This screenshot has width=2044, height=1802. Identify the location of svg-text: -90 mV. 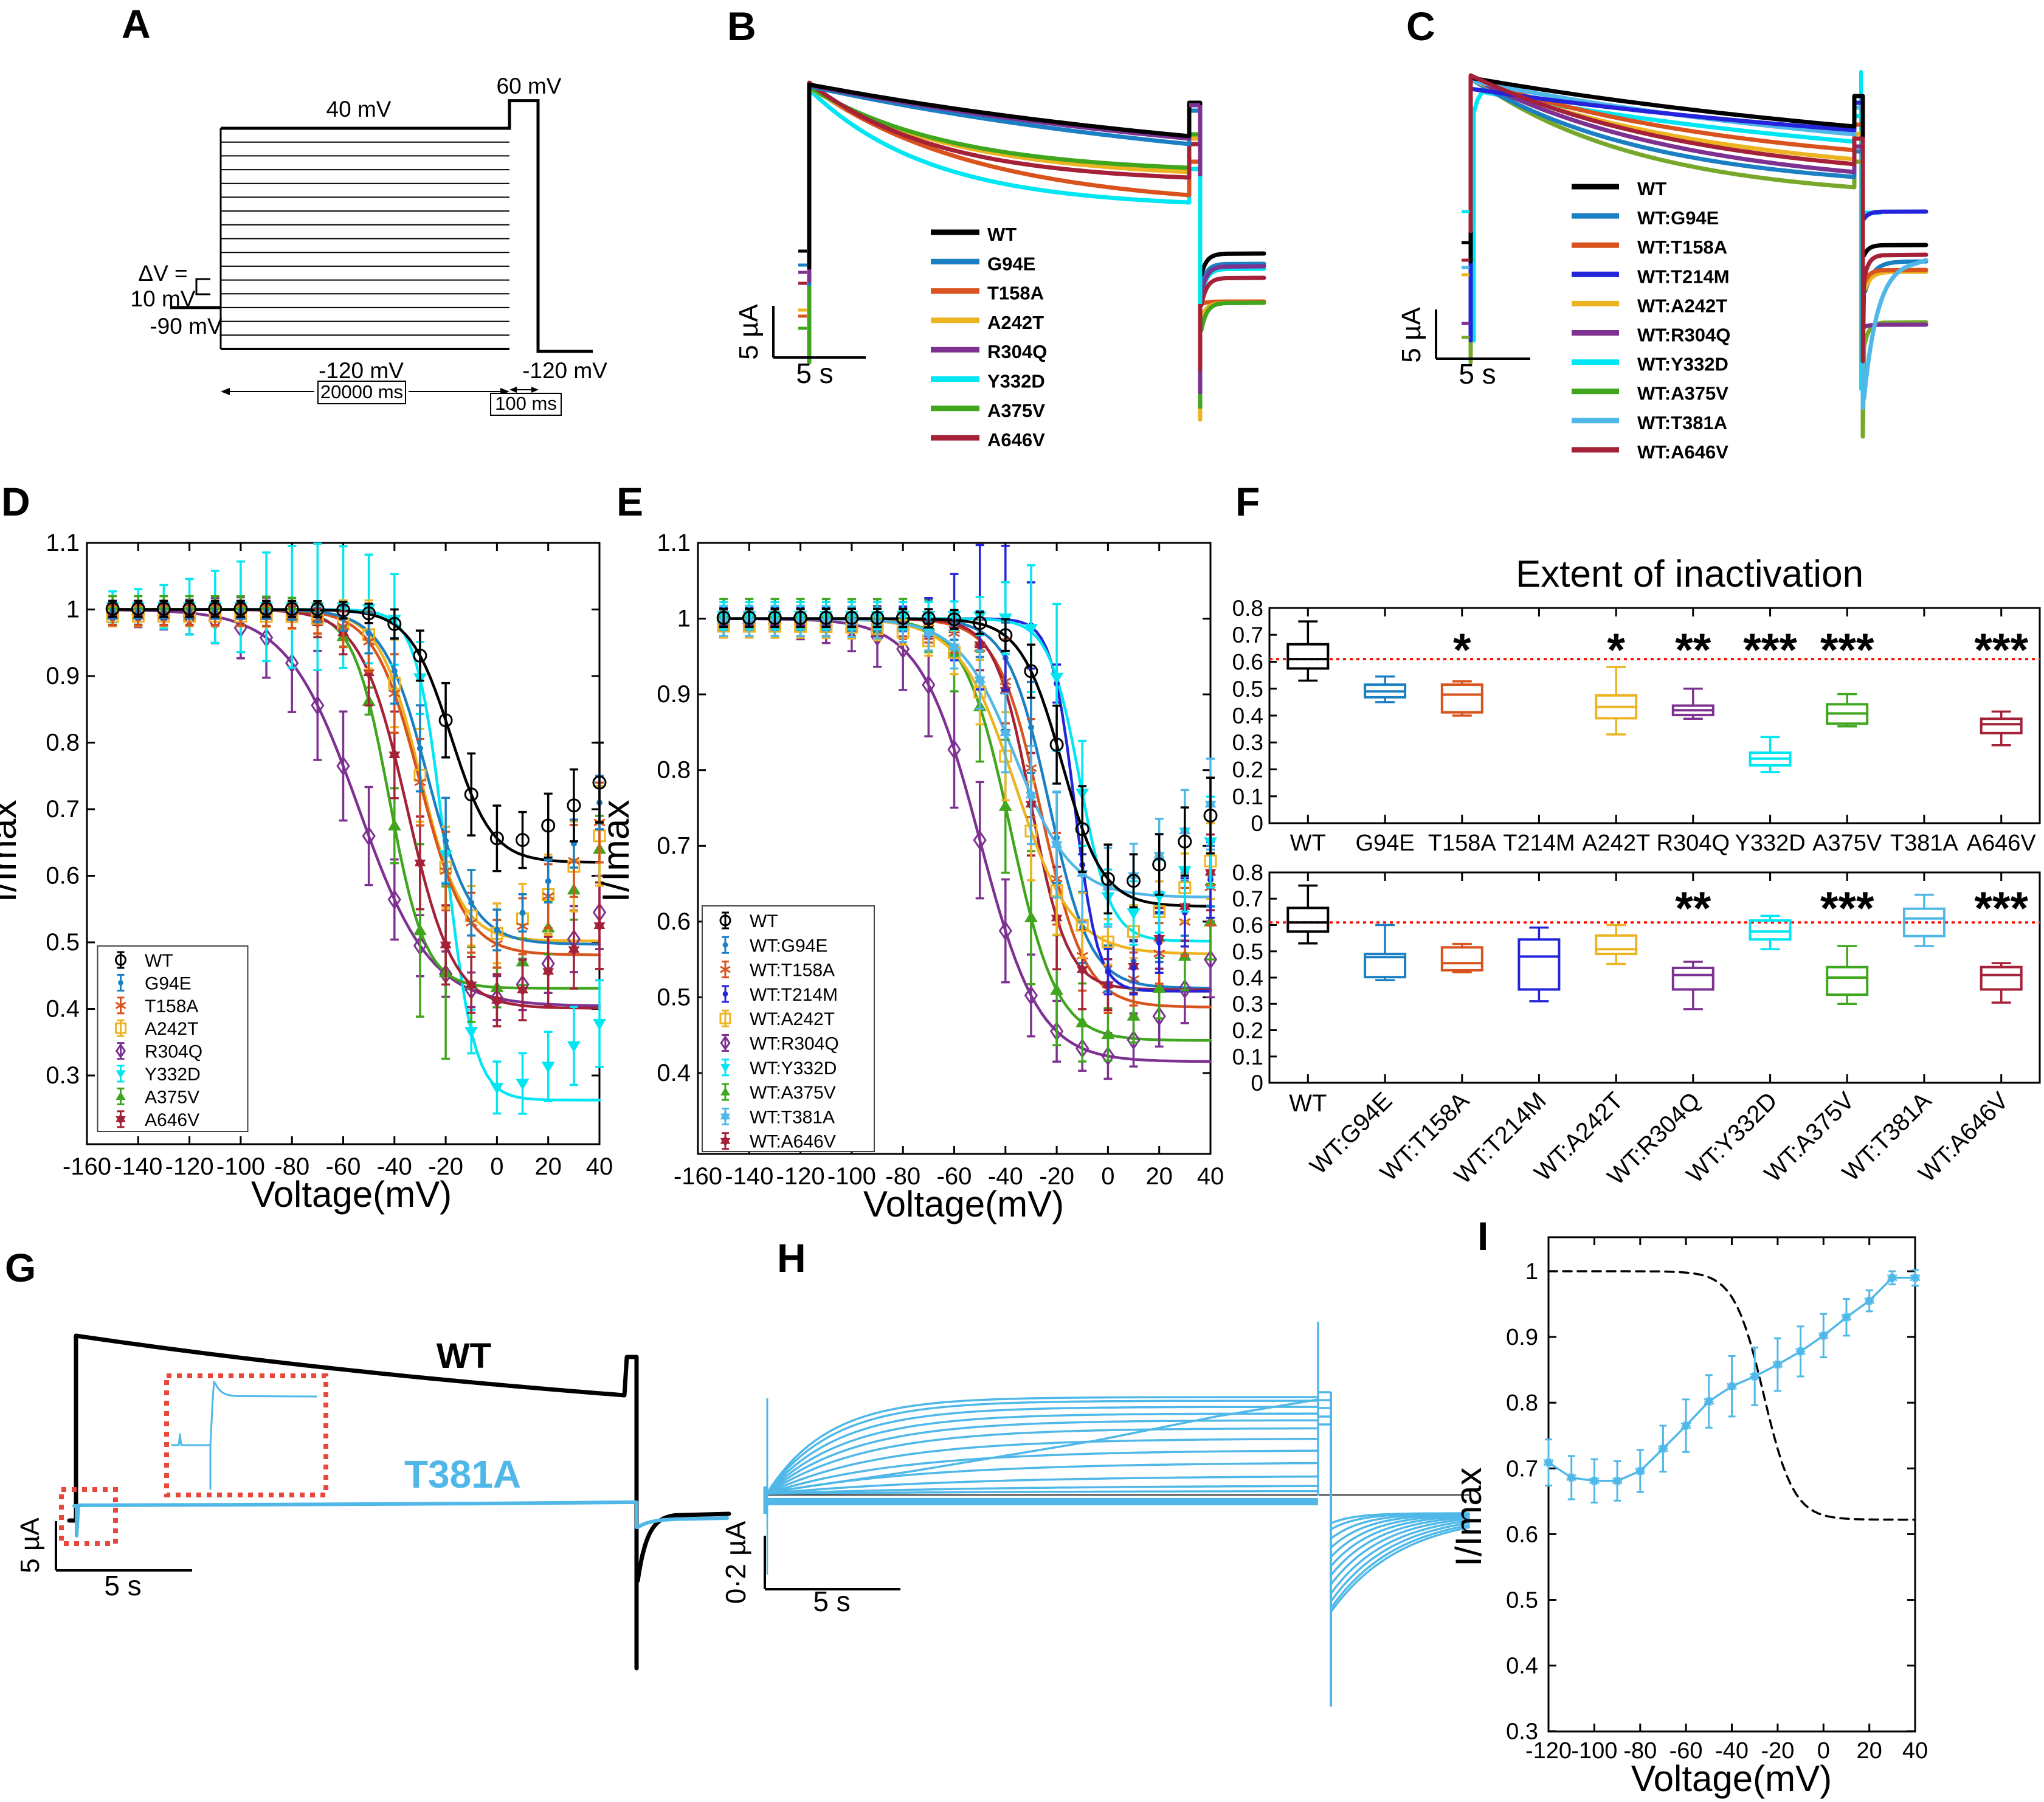
(186, 326).